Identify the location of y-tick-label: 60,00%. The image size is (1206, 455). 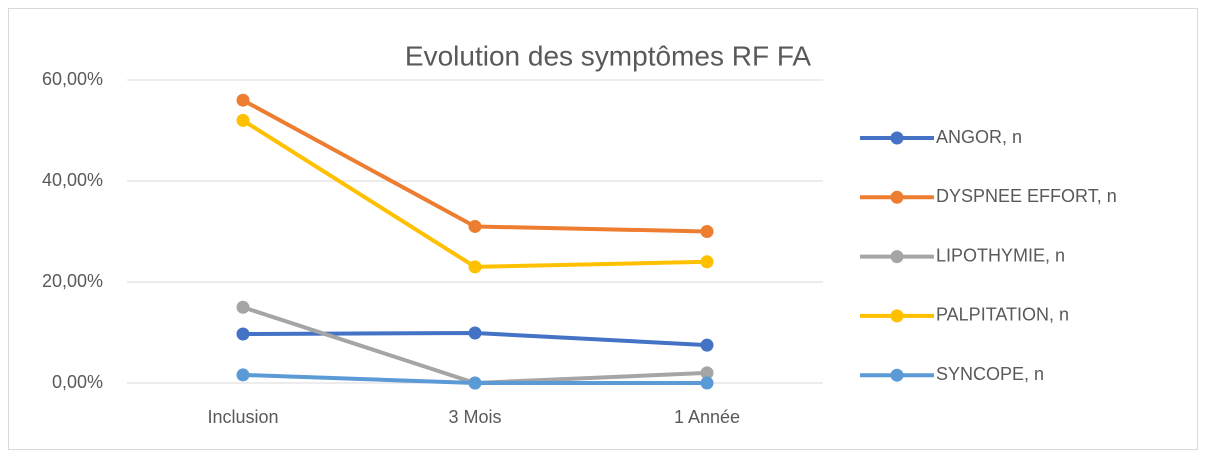
(72, 79).